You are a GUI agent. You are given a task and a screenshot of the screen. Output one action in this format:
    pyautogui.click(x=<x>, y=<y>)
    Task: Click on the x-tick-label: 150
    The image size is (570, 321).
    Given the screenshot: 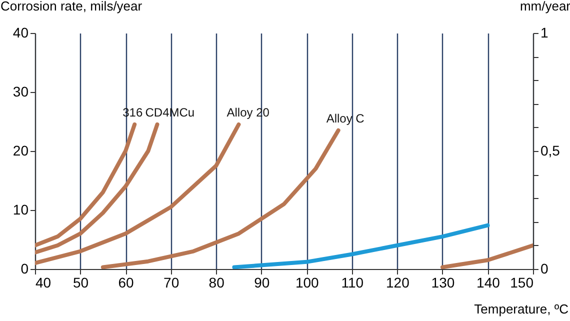 What is the action you would take?
    pyautogui.click(x=522, y=282)
    